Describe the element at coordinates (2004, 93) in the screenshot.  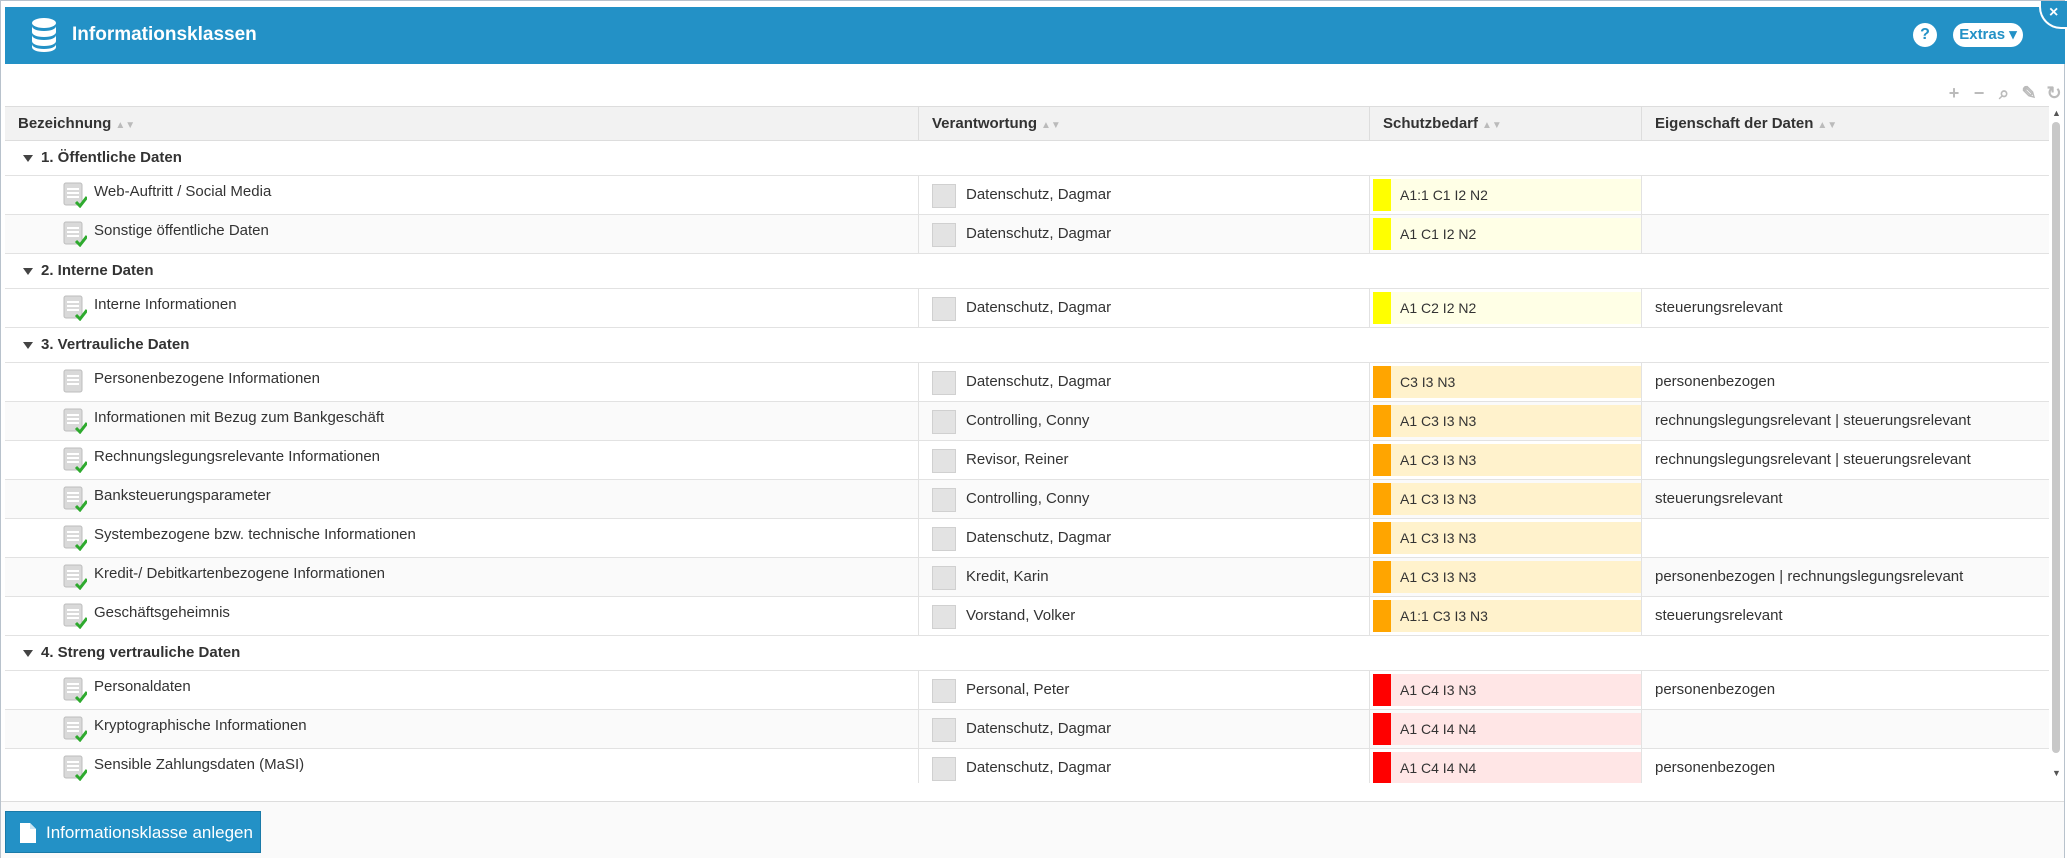
I see `search-icon: ⌕` at that location.